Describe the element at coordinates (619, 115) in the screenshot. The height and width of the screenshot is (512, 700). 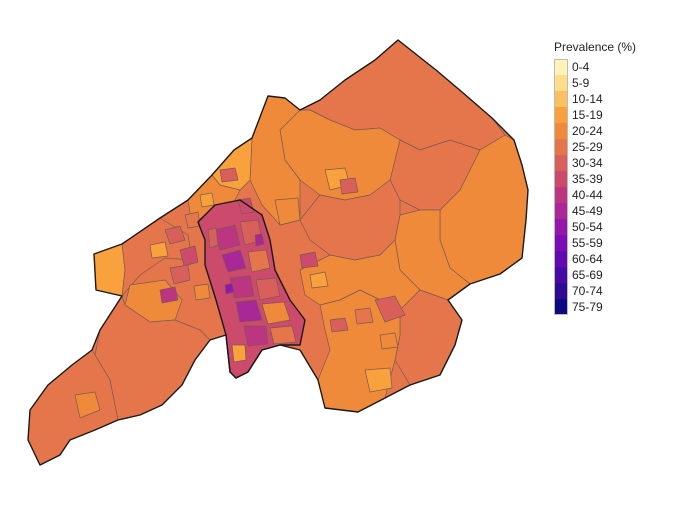
I see `legend-item: 15-19` at that location.